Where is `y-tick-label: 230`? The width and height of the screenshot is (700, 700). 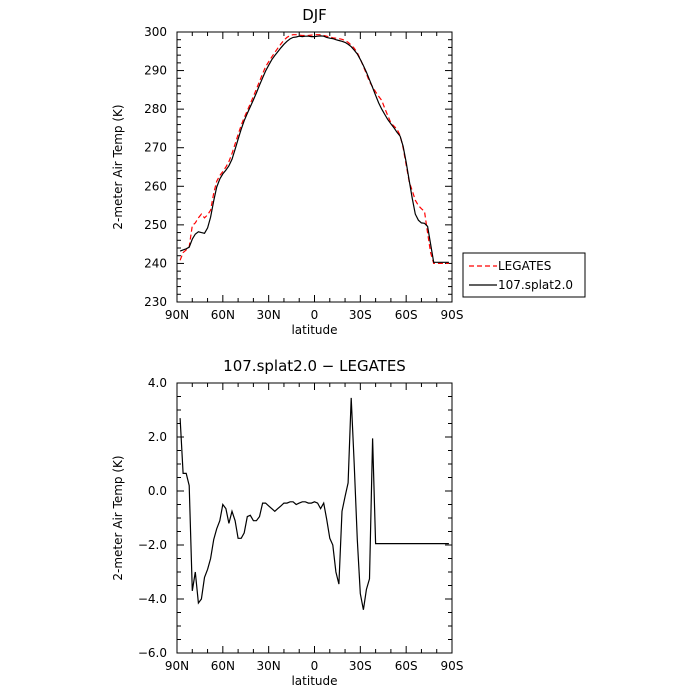
y-tick-label: 230 is located at coordinates (155, 302).